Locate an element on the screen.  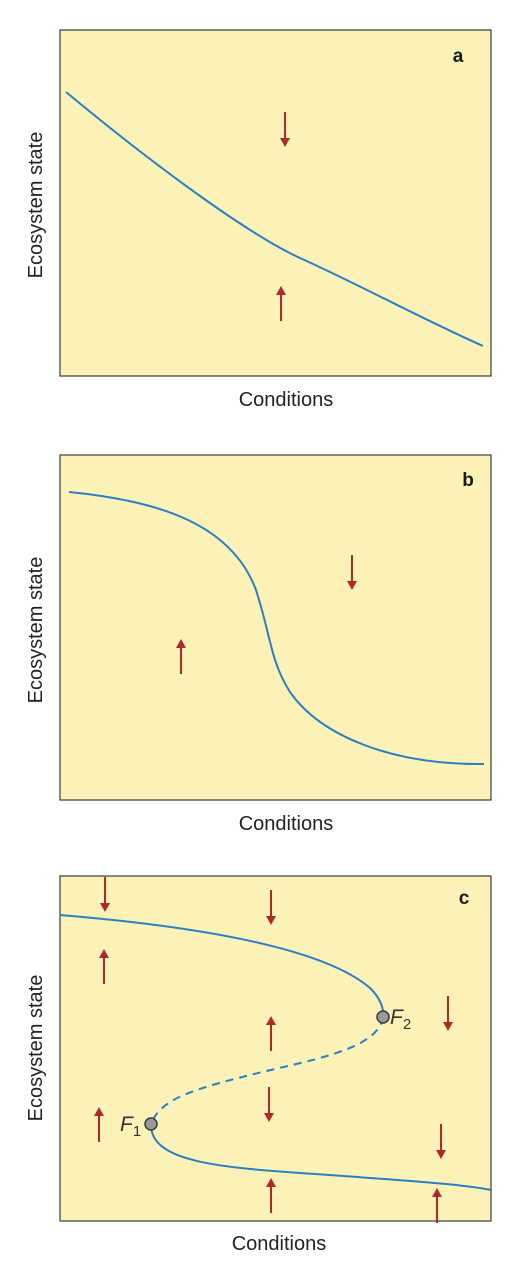
panel-c-unstable-branch is located at coordinates (267, 1070).